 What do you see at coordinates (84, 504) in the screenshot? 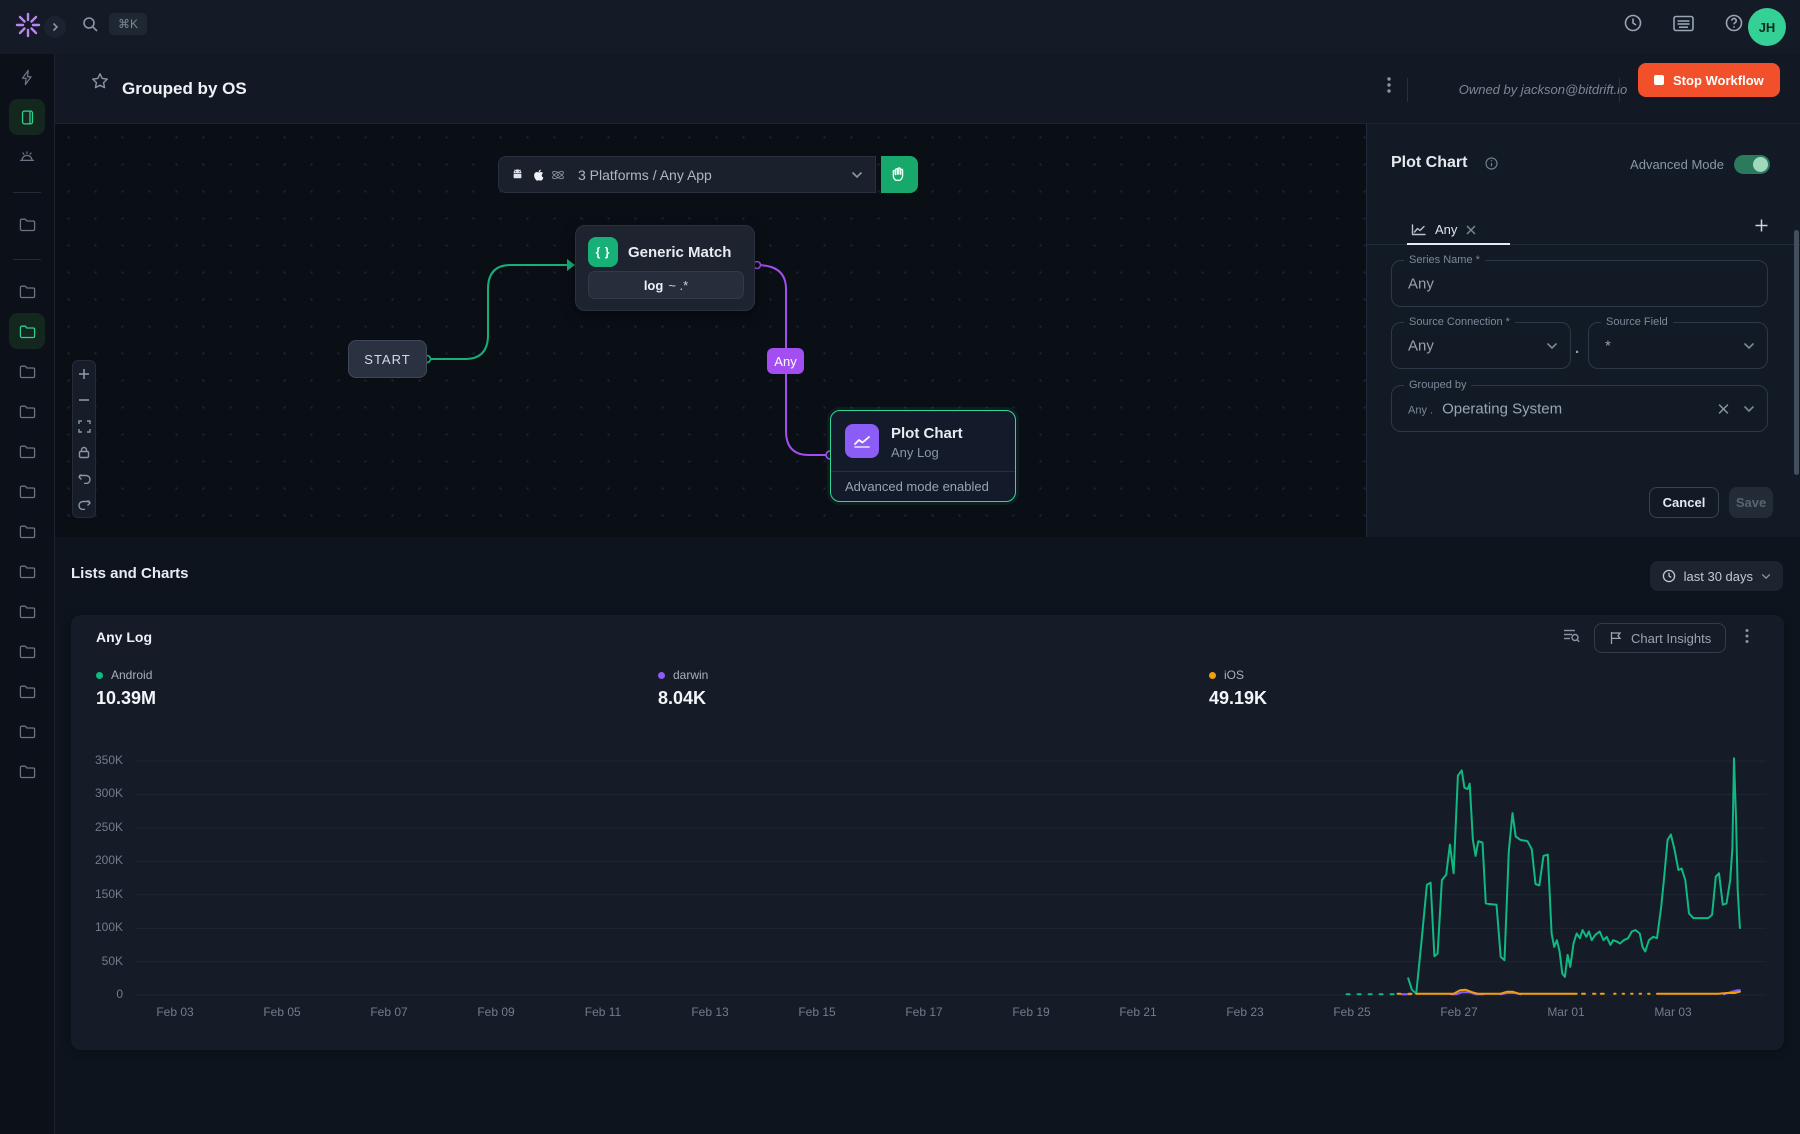
I see `redo-button` at bounding box center [84, 504].